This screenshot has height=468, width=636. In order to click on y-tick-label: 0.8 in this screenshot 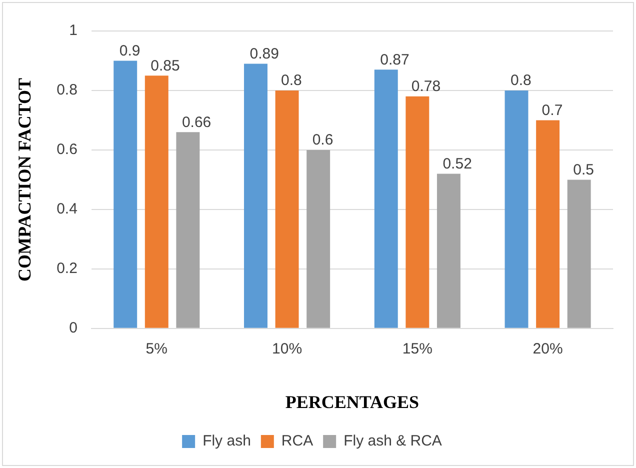, I will do `click(67, 90)`.